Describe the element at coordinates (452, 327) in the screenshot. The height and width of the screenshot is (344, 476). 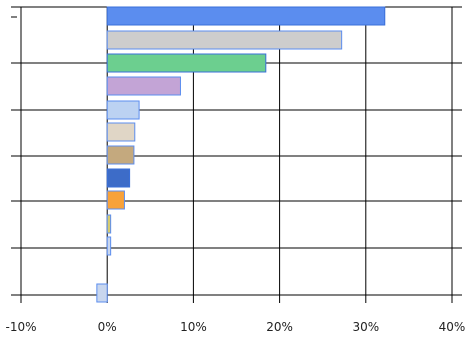
I see `x-tick-label-5: 40%` at that location.